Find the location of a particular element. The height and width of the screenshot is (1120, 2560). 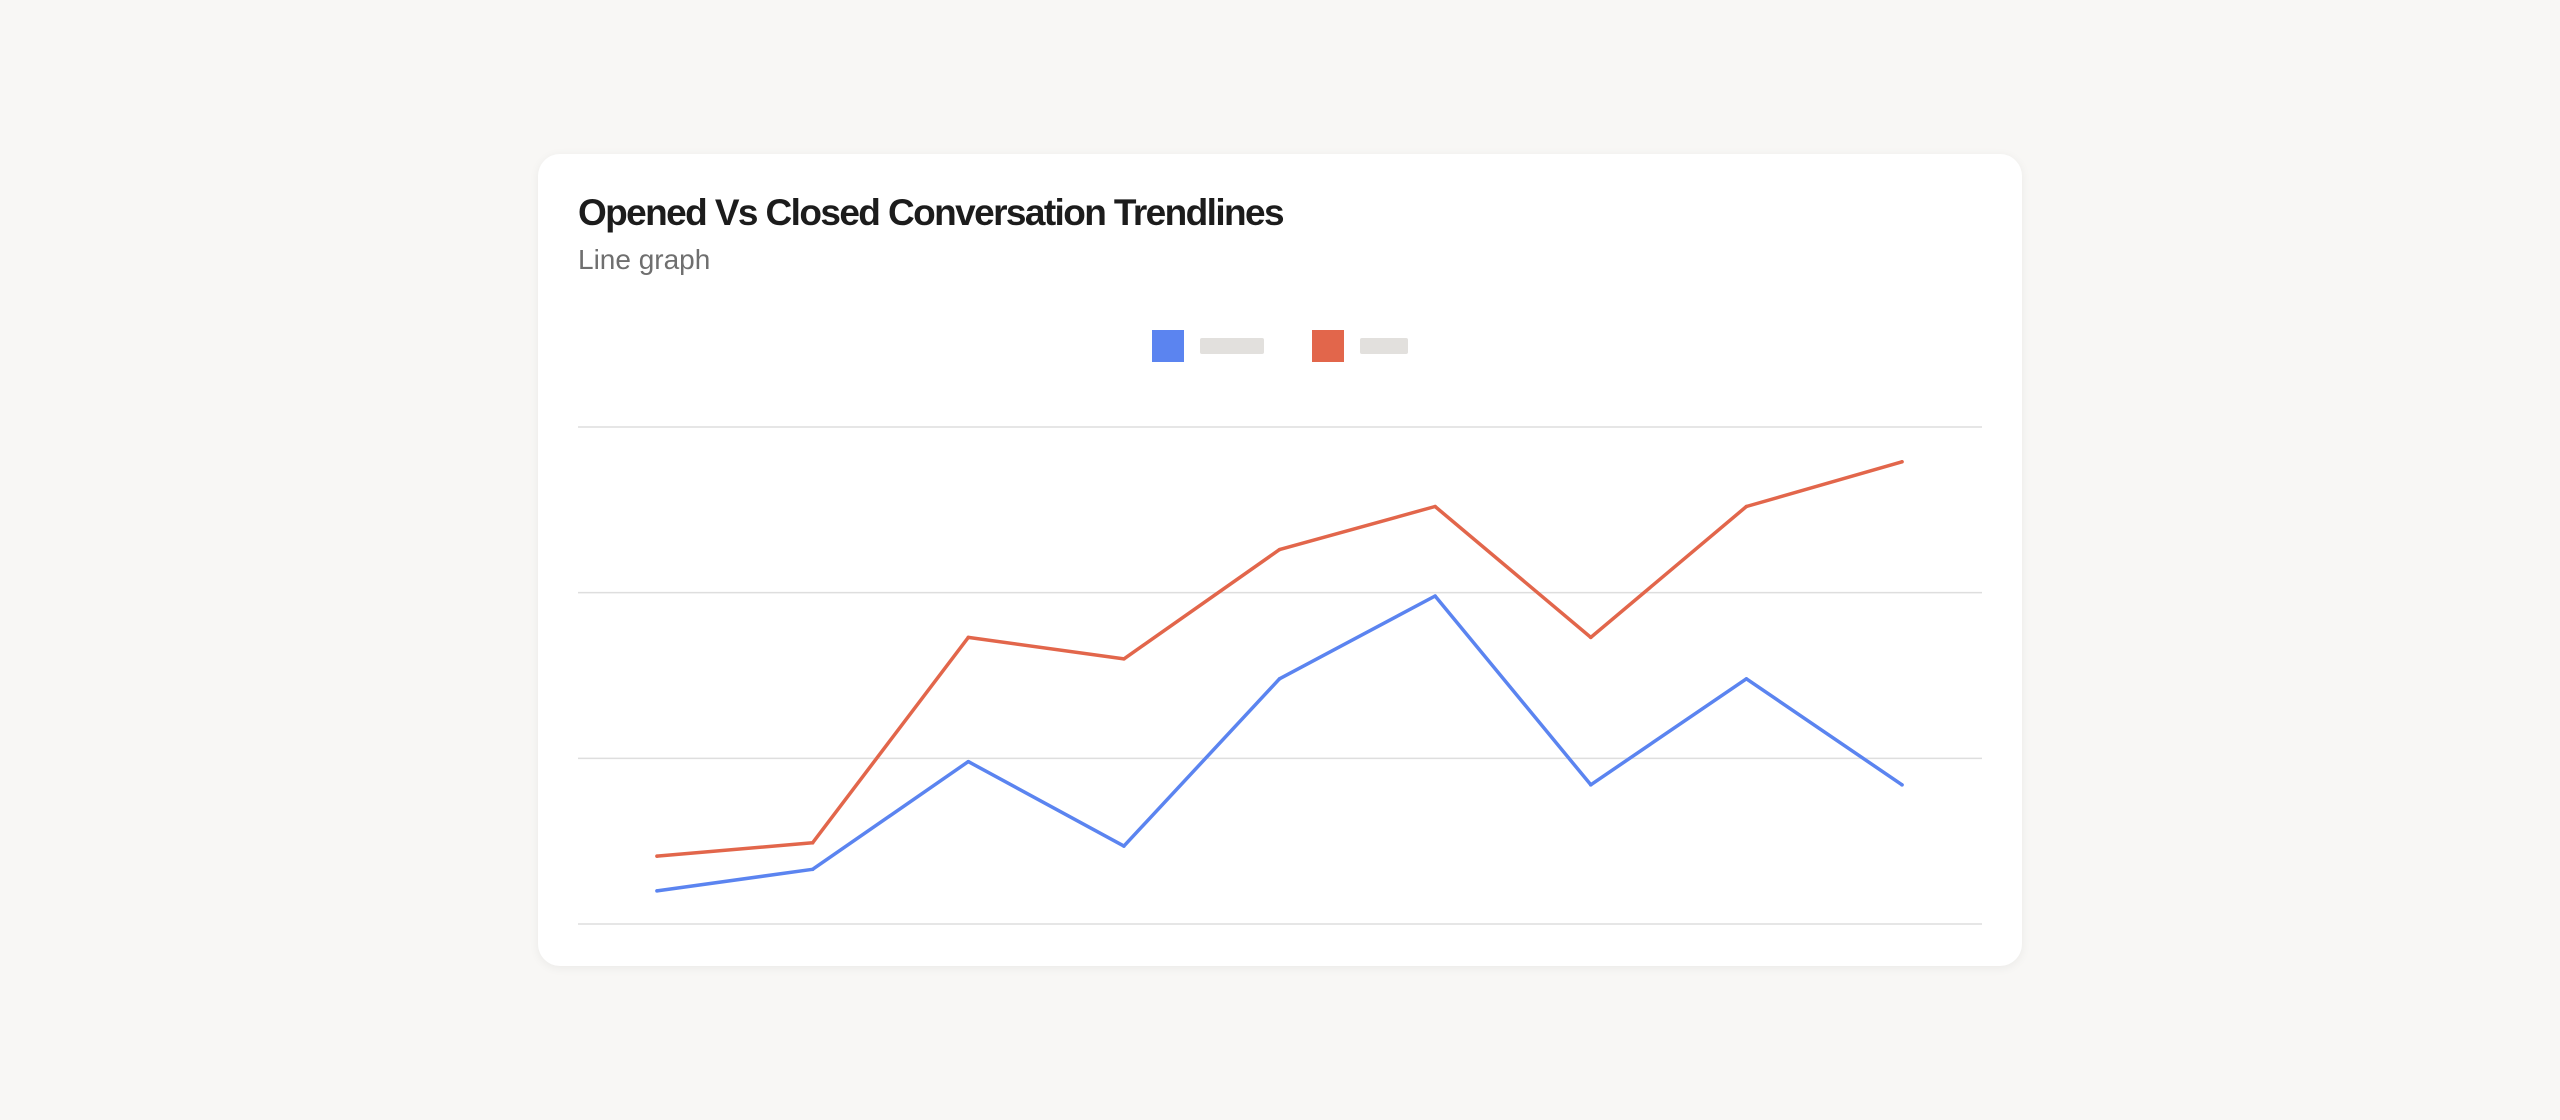

series-line is located at coordinates (1279, 743).